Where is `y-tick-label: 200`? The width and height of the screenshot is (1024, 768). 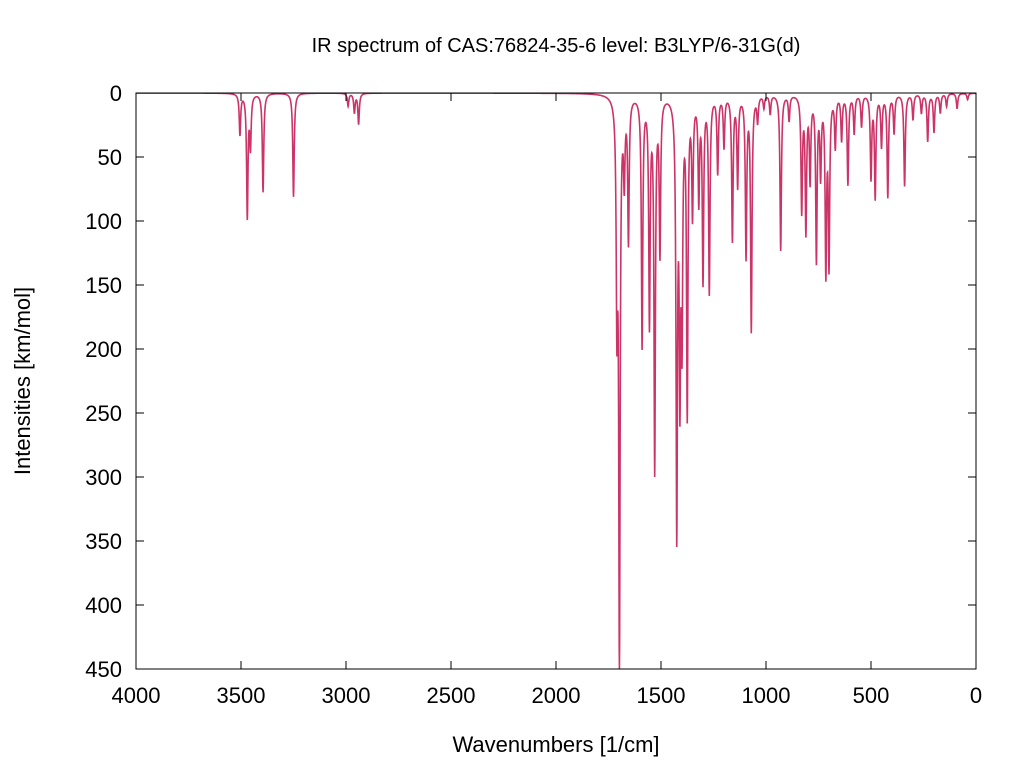
y-tick-label: 200 is located at coordinates (103, 349).